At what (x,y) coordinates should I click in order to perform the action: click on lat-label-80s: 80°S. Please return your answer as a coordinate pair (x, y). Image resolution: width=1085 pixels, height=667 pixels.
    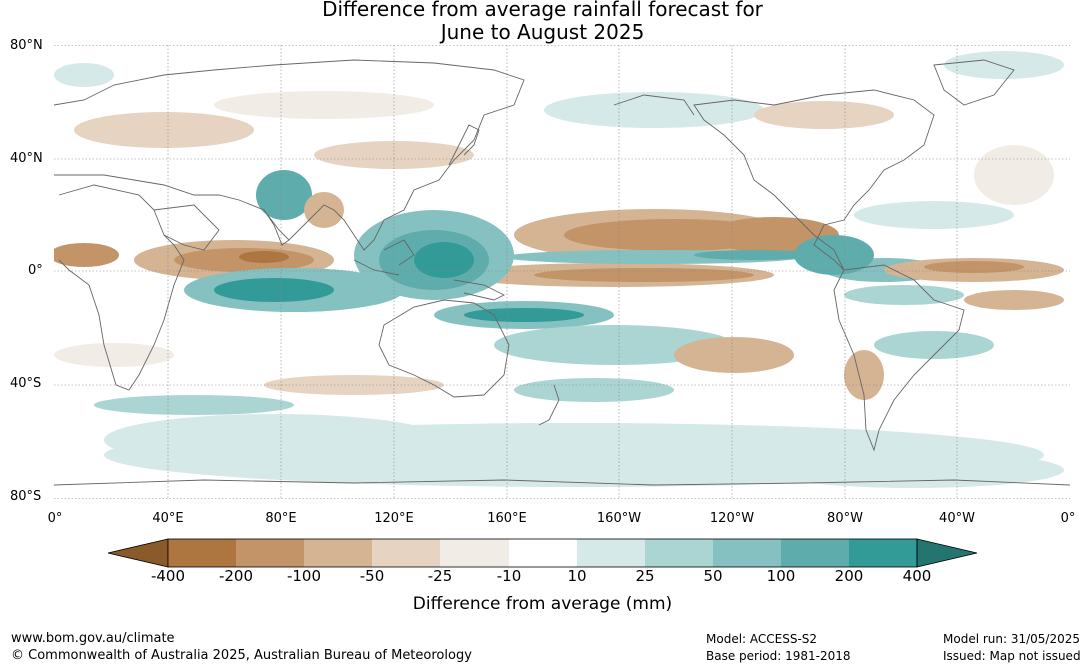
    Looking at the image, I should click on (26, 496).